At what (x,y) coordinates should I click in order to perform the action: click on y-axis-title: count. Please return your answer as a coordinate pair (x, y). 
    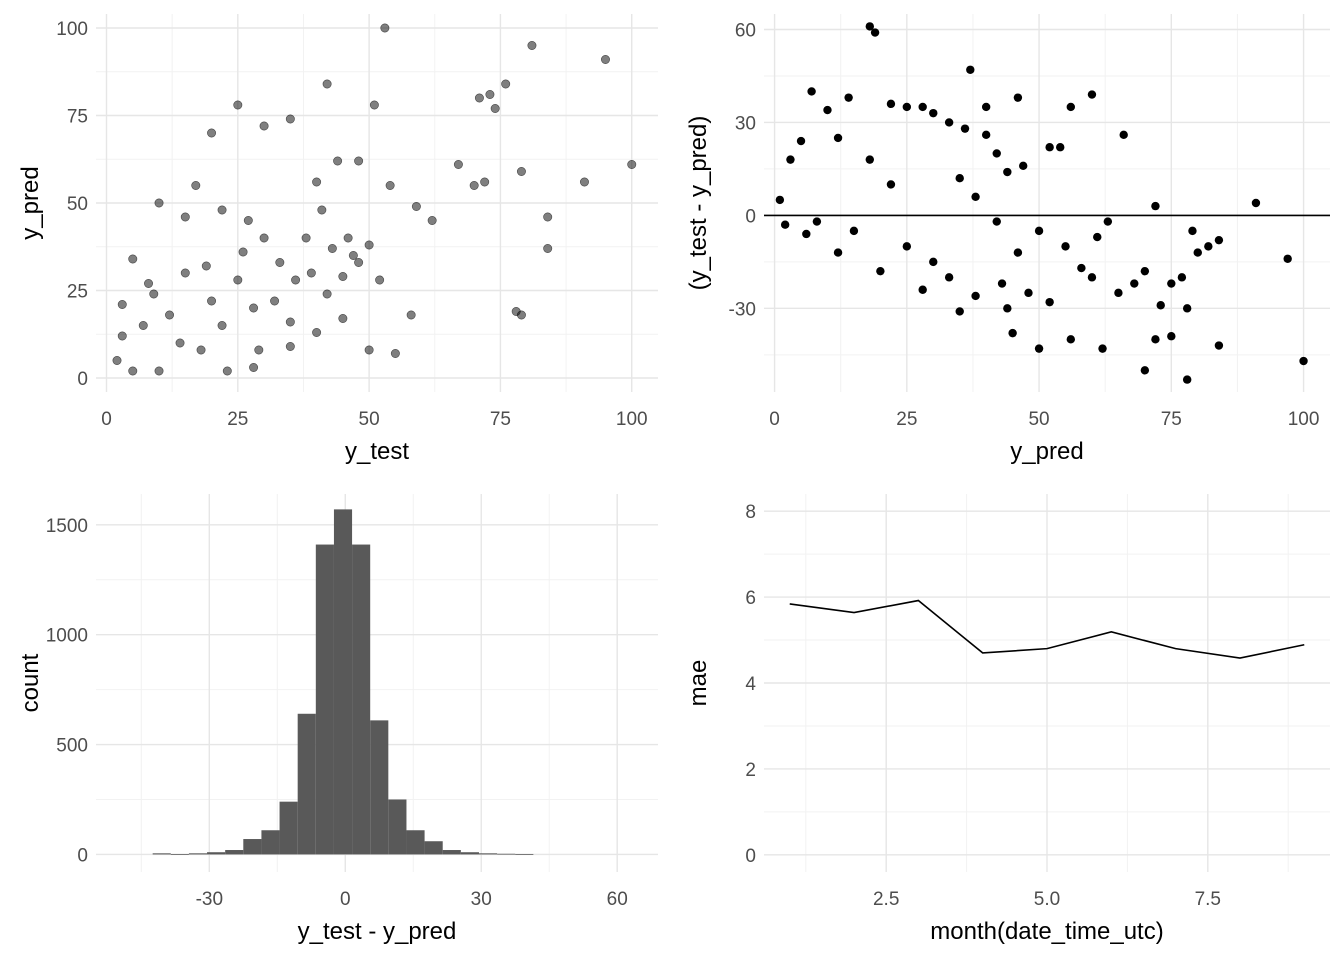
    Looking at the image, I should click on (30, 682).